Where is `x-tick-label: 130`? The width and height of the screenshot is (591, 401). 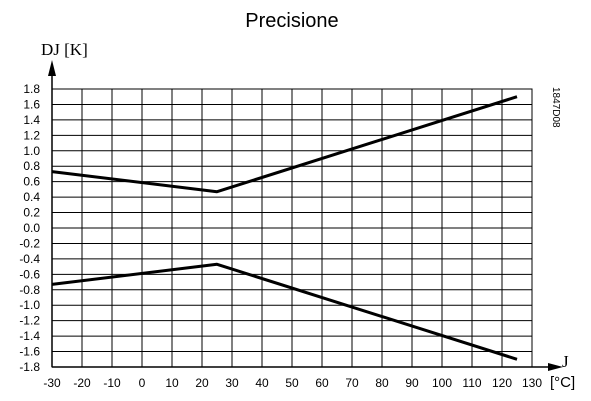 x-tick-label: 130 is located at coordinates (532, 383).